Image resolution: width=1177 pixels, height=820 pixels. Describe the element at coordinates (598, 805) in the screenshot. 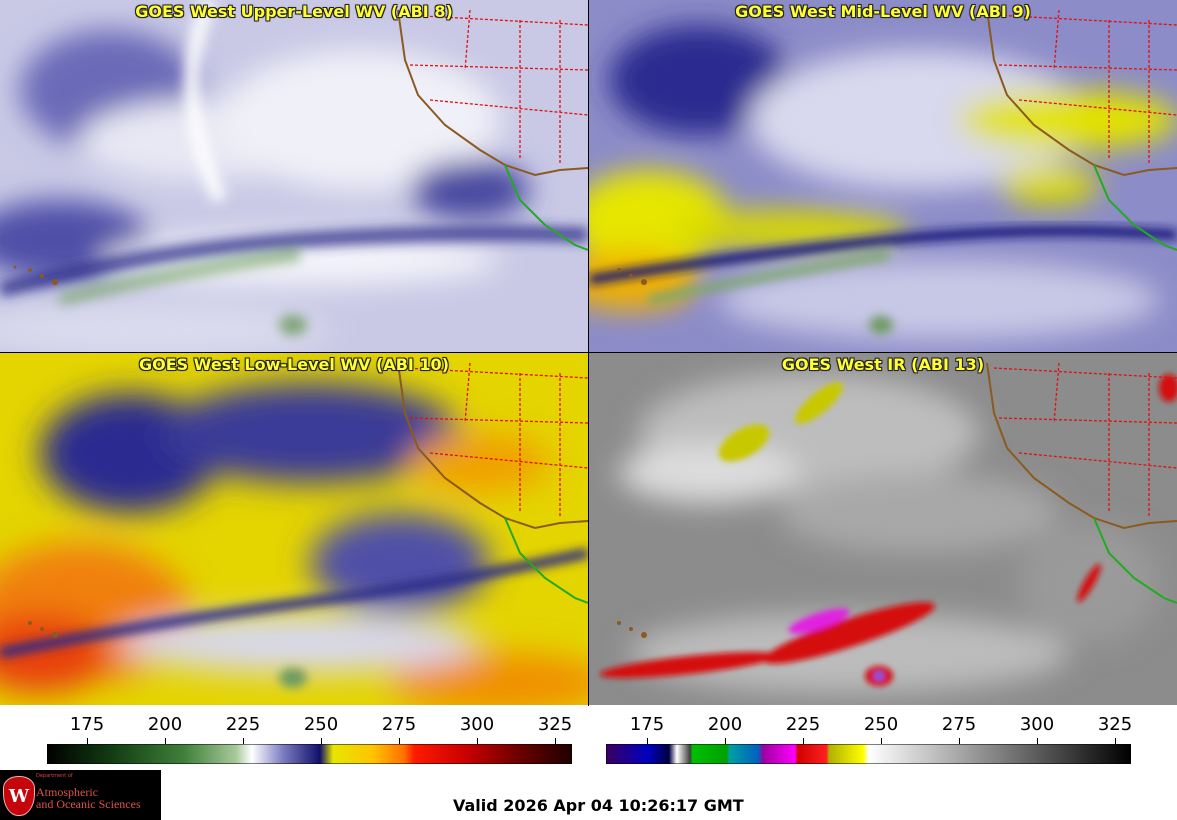

I see `valid-time-label: Valid 2026 Apr 04 10:26:17 GMT` at that location.